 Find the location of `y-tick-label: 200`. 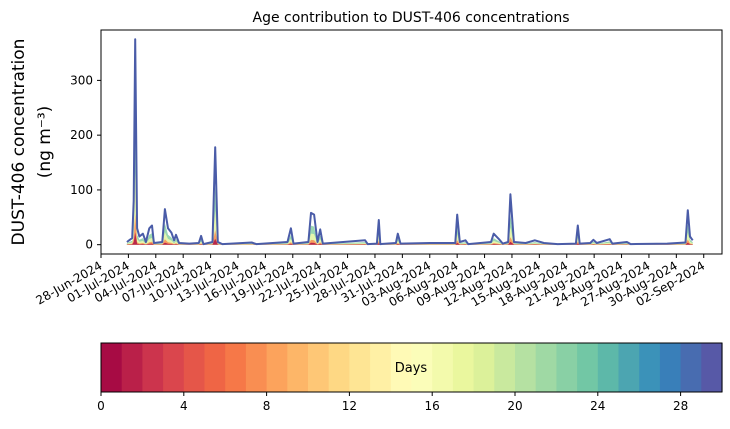

y-tick-label: 200 is located at coordinates (81, 135).